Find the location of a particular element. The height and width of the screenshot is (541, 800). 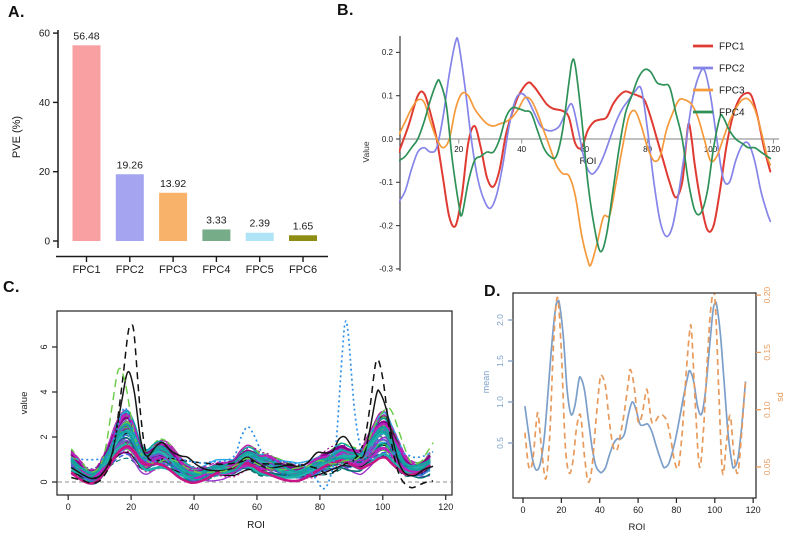

y-axis-title: PVE (%) is located at coordinates (17, 137).